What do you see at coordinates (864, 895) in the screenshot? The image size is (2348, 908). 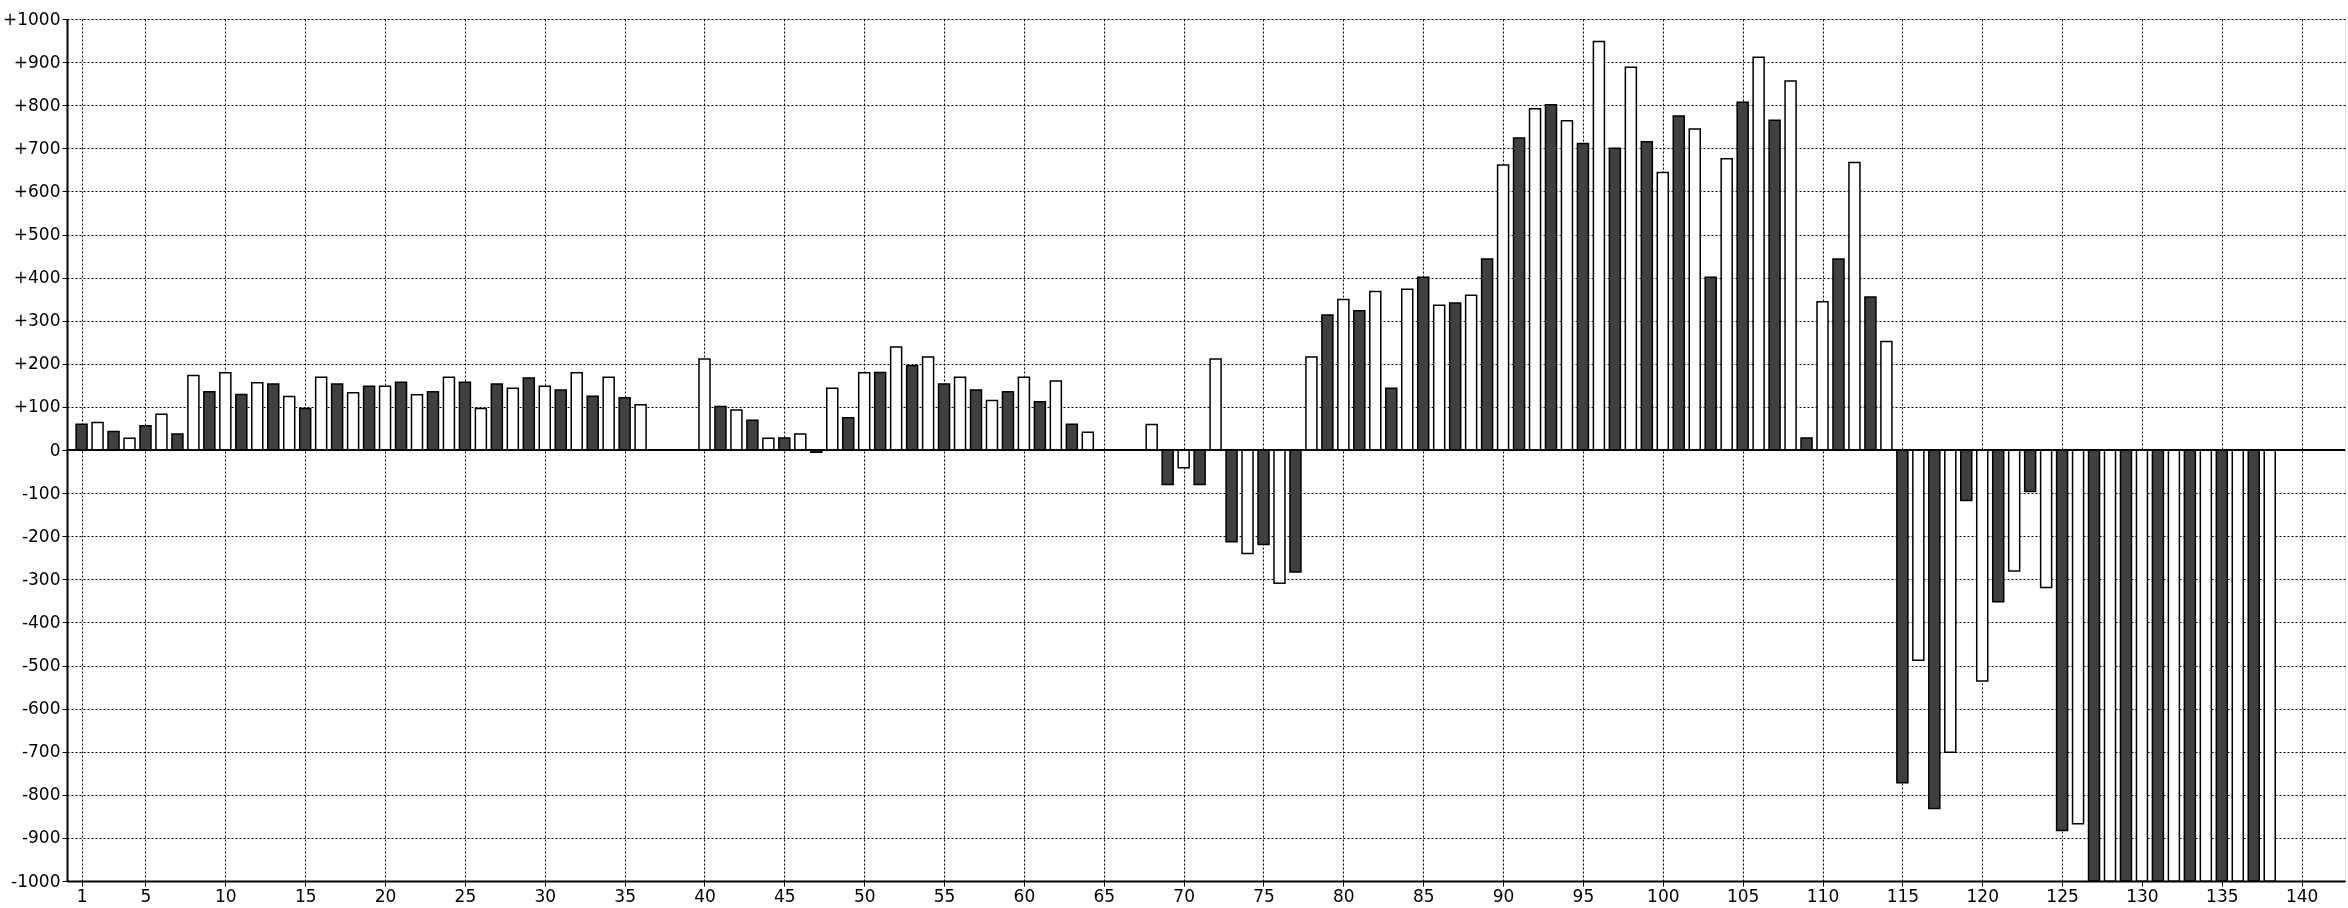 I see `x-tick-label: 50` at bounding box center [864, 895].